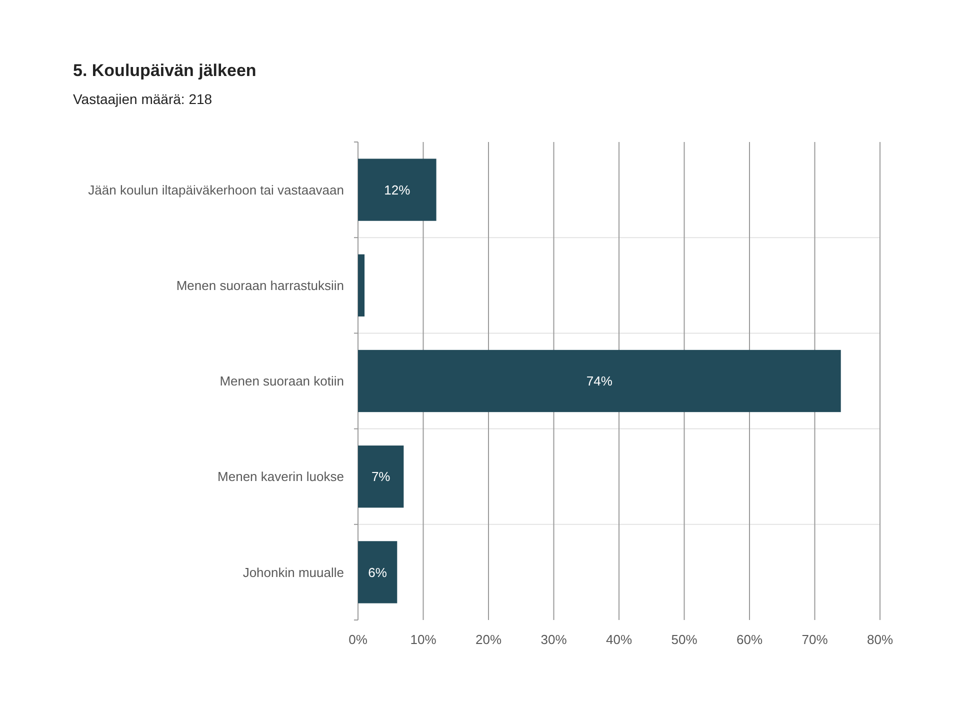 The width and height of the screenshot is (954, 722). What do you see at coordinates (260, 285) in the screenshot?
I see `y-tick-label: Menen suoraan harrastuksiin` at bounding box center [260, 285].